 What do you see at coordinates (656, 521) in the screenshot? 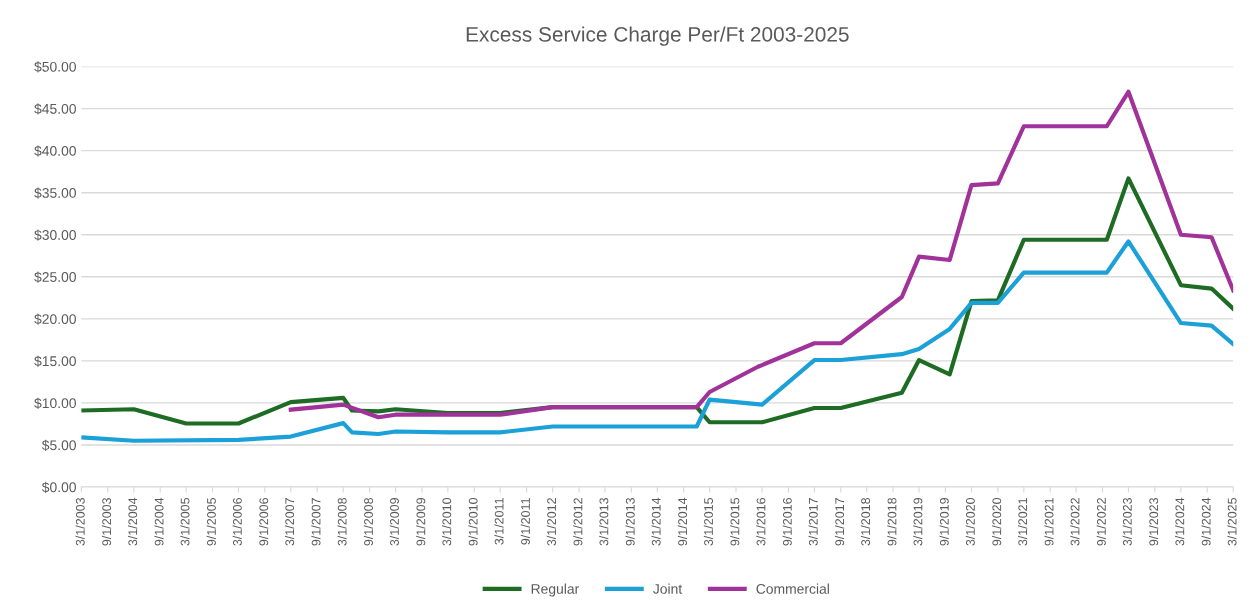
I see `x-tick-label: 3/1/2014` at bounding box center [656, 521].